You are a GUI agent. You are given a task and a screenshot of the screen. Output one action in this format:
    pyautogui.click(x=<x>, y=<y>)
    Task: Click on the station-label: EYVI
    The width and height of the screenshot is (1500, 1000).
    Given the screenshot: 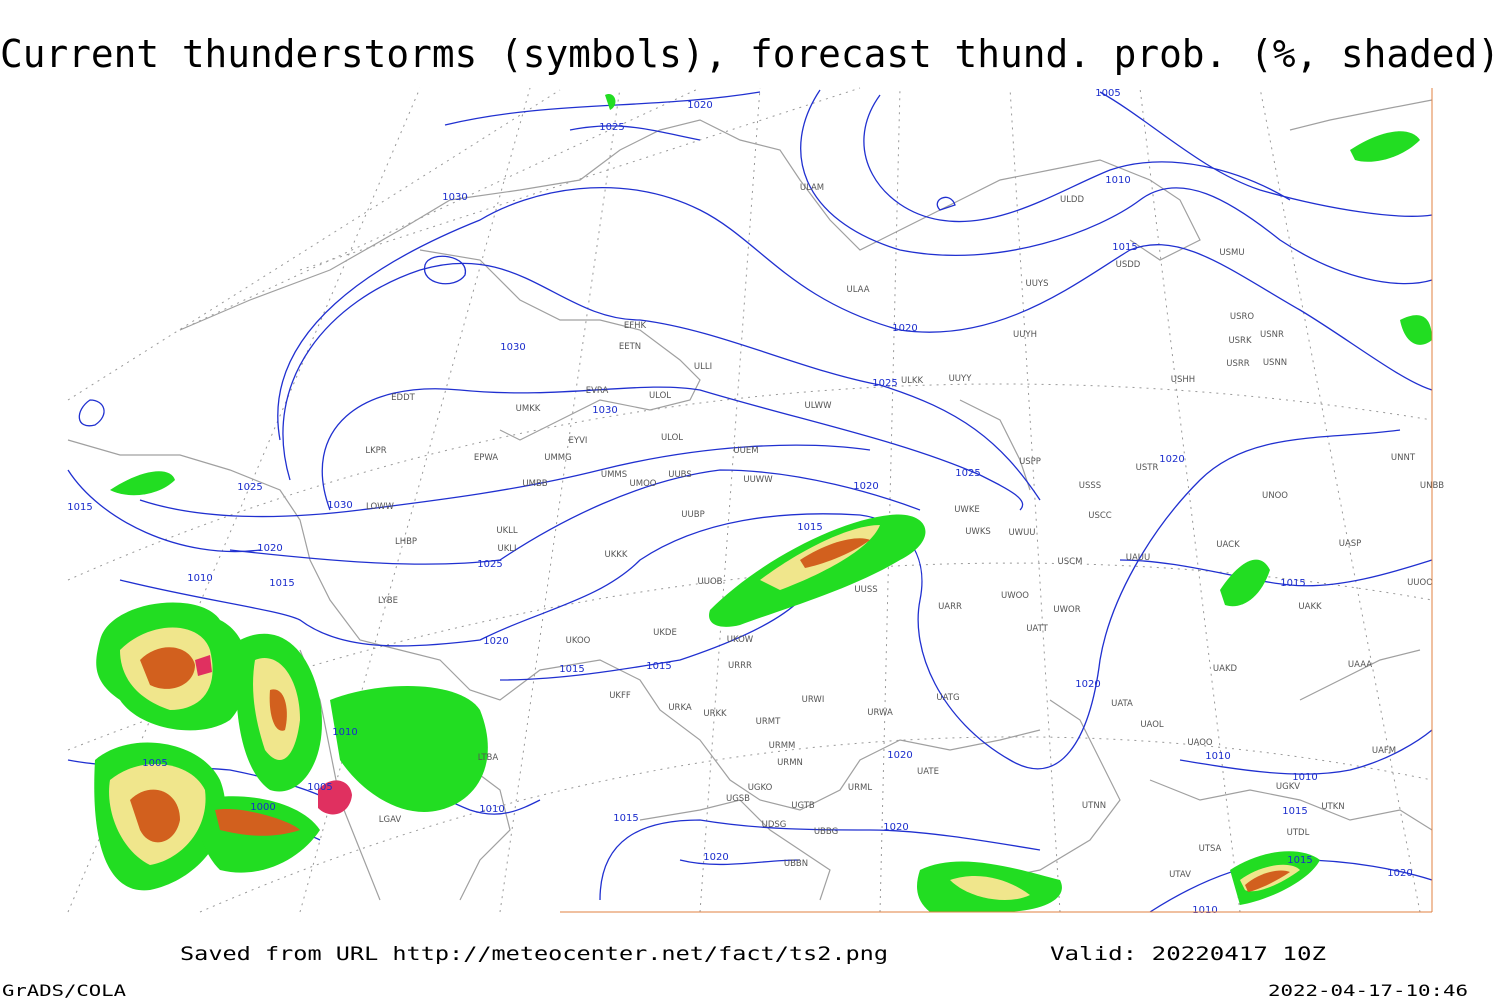 What is the action you would take?
    pyautogui.click(x=578, y=441)
    